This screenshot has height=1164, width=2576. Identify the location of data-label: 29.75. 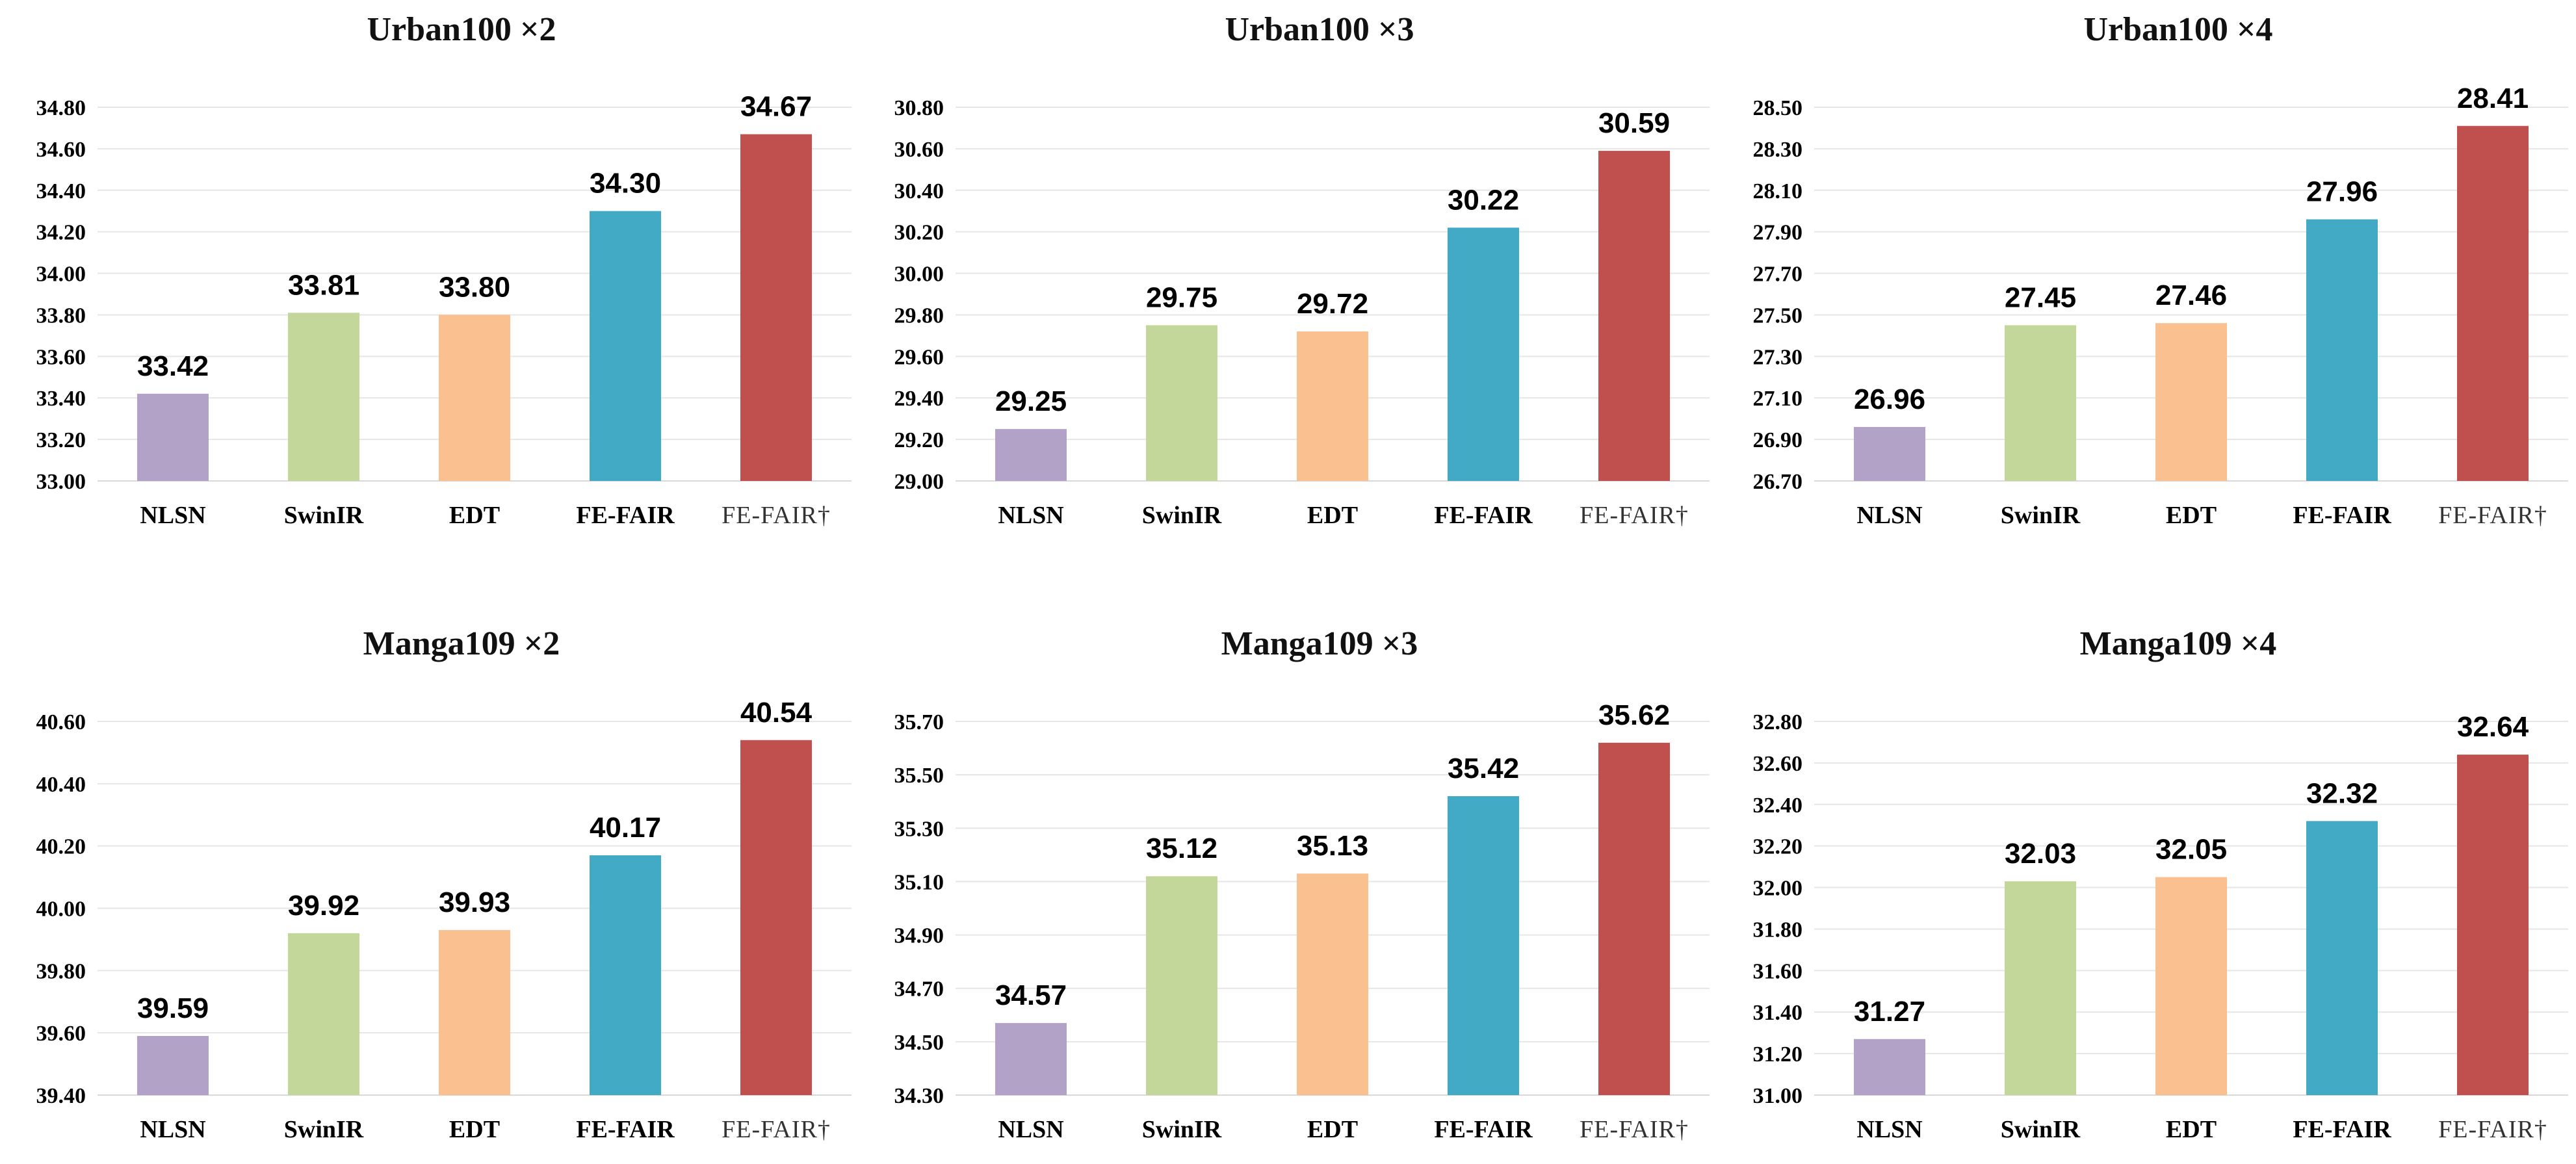
(1181, 297).